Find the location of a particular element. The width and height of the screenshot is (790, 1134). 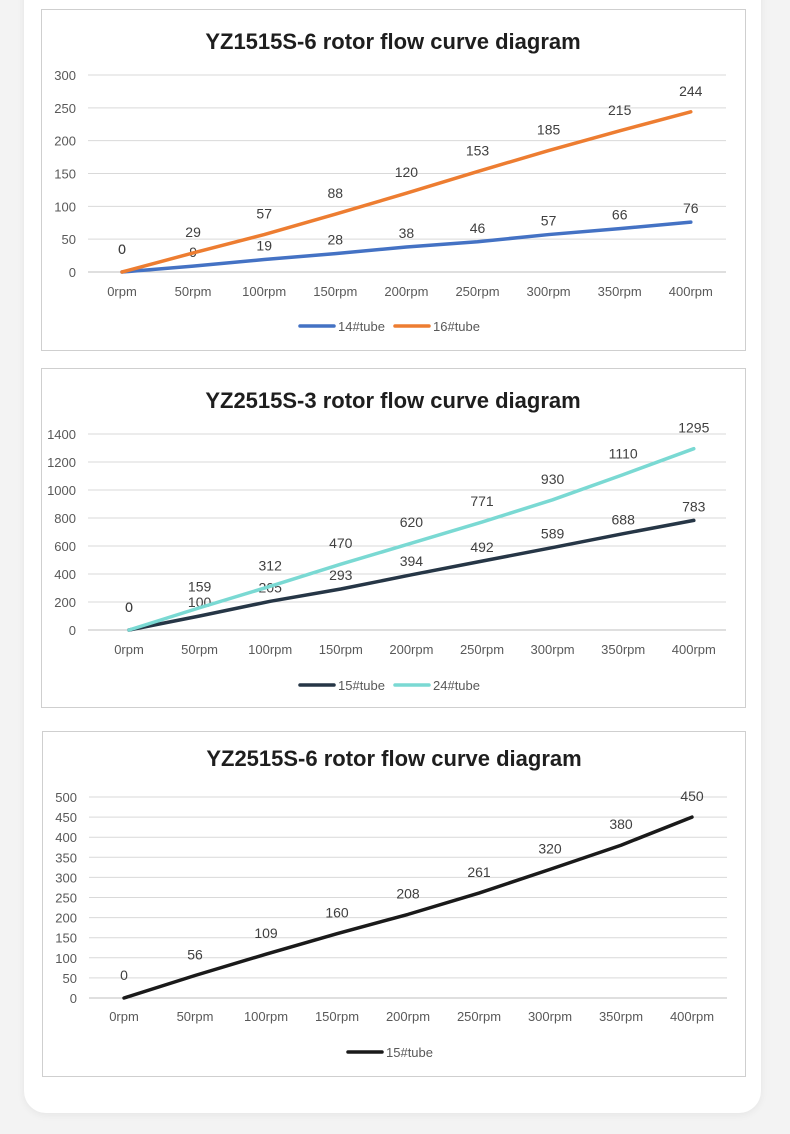

data-label: 1295 is located at coordinates (693, 428).